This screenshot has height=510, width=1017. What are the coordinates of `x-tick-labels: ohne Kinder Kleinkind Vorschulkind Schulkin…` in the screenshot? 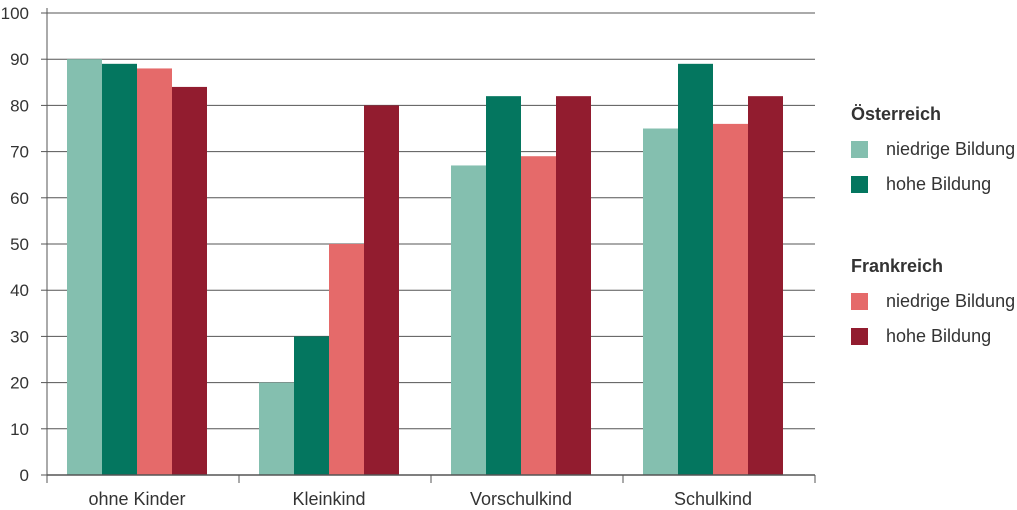 It's located at (420, 499).